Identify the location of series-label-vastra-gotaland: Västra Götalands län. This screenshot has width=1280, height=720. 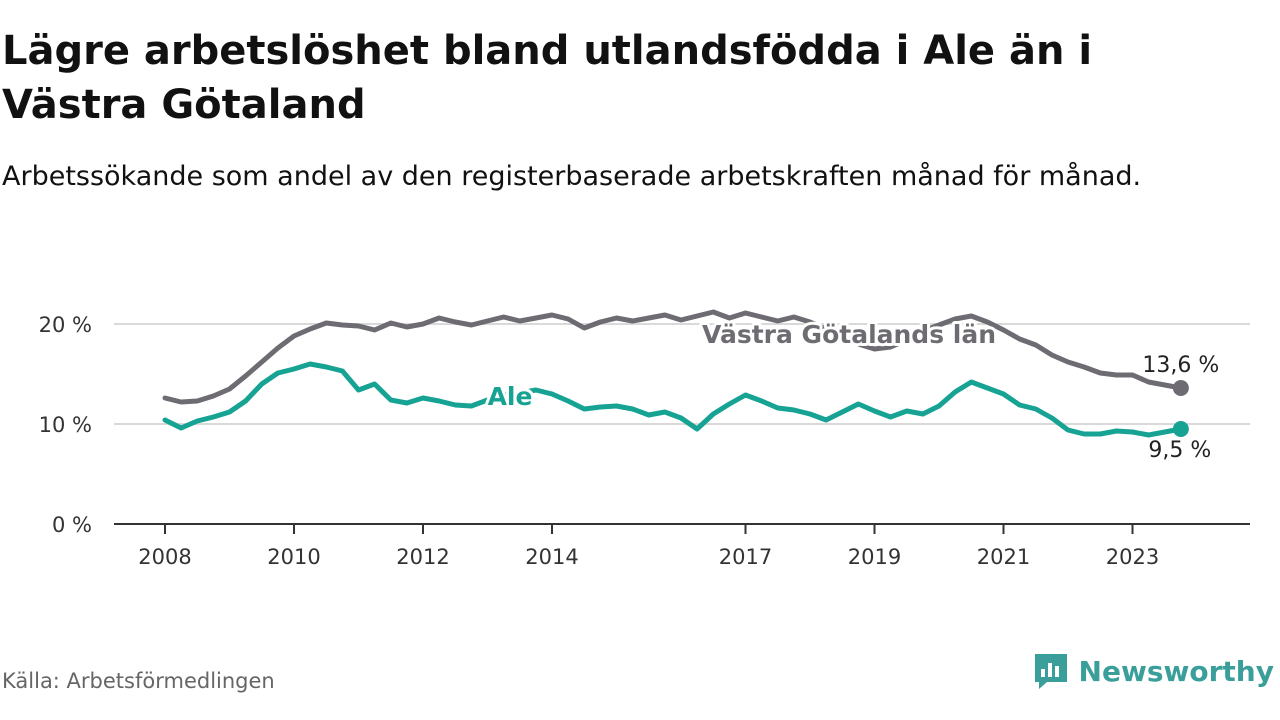
(849, 334).